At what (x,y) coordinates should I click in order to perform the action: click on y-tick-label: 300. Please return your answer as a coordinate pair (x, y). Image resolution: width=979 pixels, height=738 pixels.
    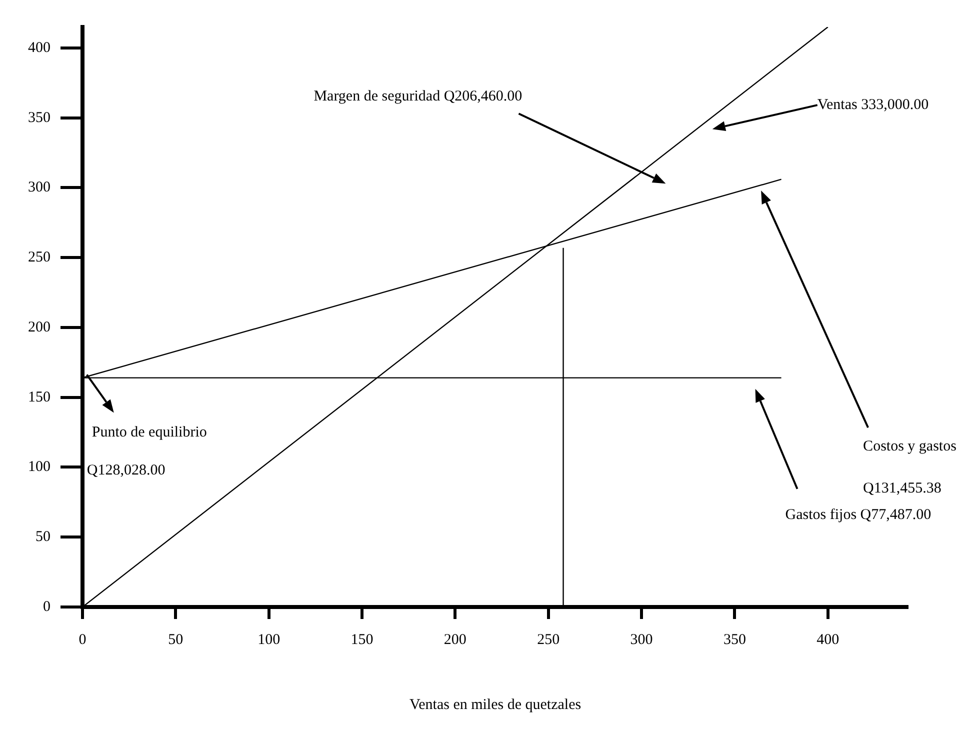
    Looking at the image, I should click on (39, 188).